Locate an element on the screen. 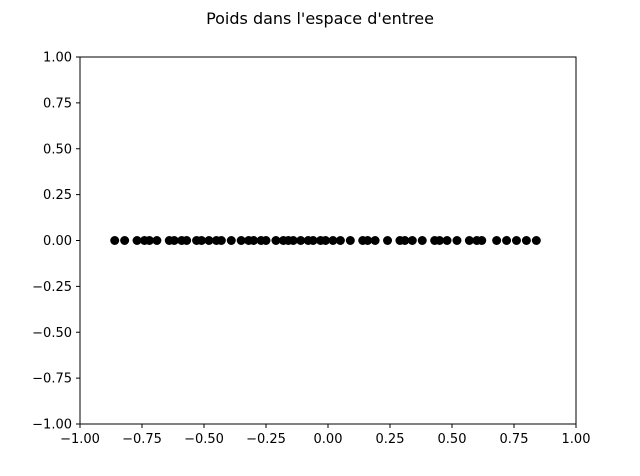 The height and width of the screenshot is (476, 640). x-tick-label: −1.00 is located at coordinates (80, 439).